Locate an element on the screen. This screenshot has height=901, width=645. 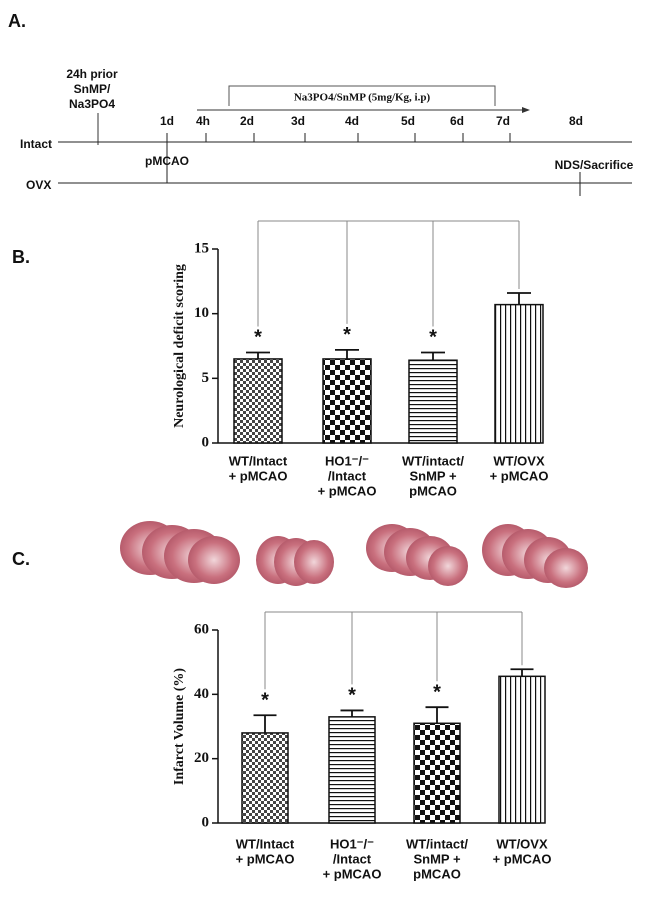
event-label: NDS/Sacrifice is located at coordinates (594, 165).